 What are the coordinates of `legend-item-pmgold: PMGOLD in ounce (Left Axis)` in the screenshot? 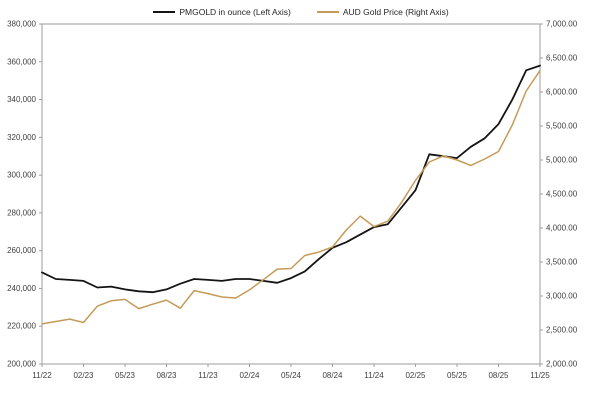 It's located at (222, 12).